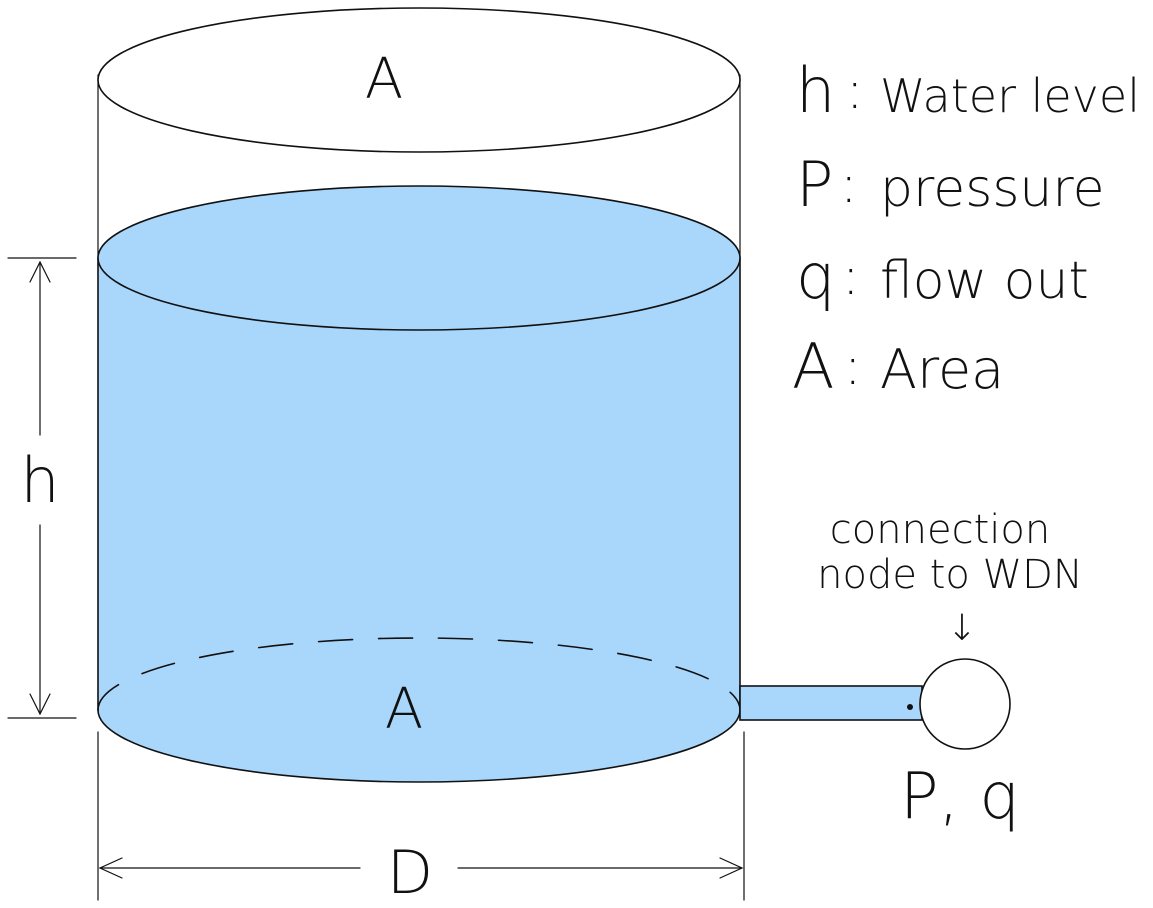  Describe the element at coordinates (39, 480) in the screenshot. I see `height-label: h` at that location.